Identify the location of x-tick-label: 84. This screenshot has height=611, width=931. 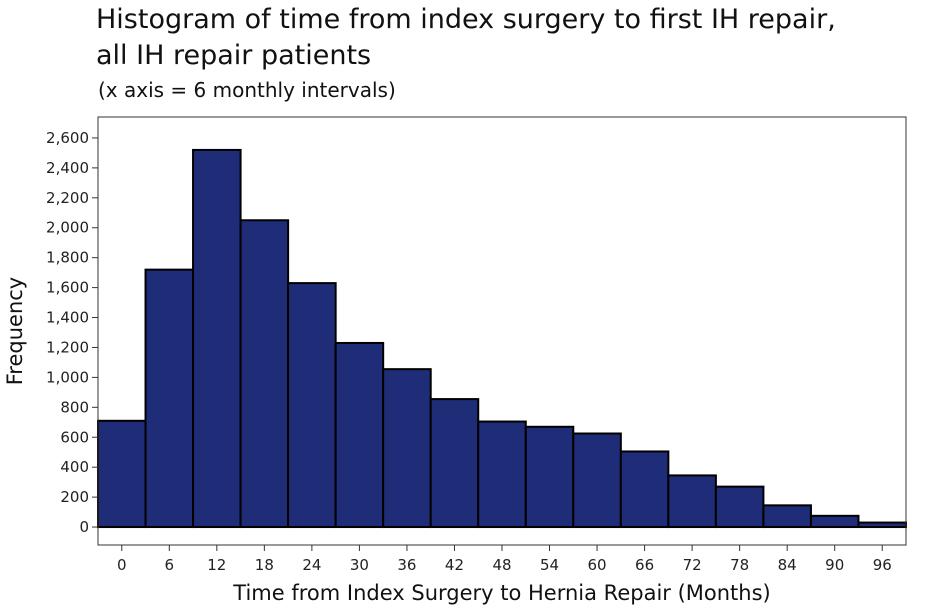
(787, 565).